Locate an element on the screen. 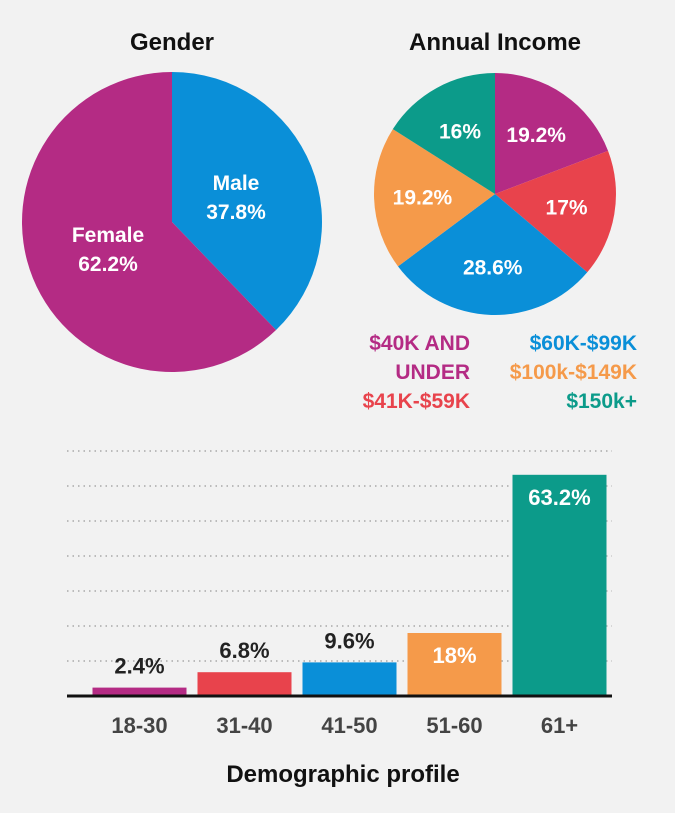 This screenshot has height=813, width=675. gender-slice-percent-label: 37.8% is located at coordinates (236, 212).